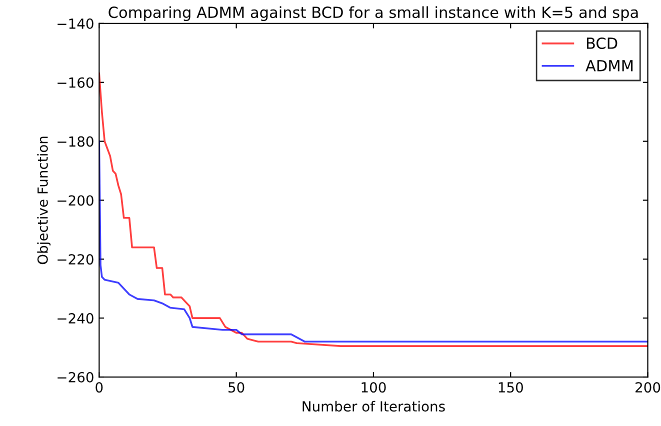 The image size is (661, 426). I want to click on legend-label: BCD, so click(602, 43).